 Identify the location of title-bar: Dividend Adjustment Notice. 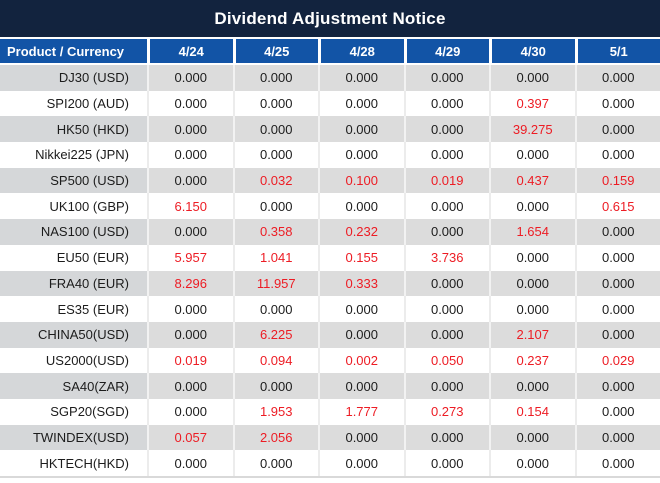
(330, 19).